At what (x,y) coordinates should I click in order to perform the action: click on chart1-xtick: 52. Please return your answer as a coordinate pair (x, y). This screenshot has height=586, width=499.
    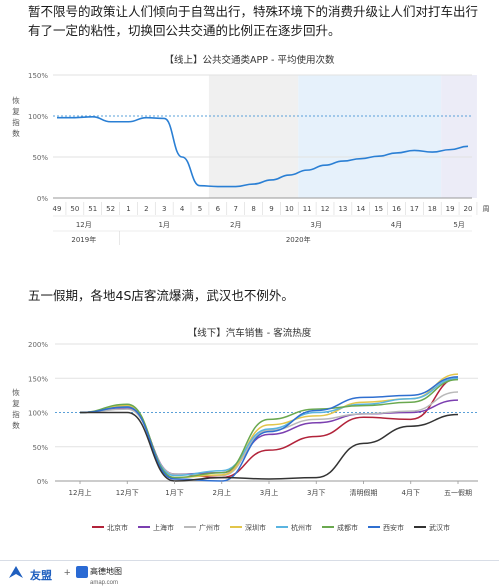
    Looking at the image, I should click on (110, 209).